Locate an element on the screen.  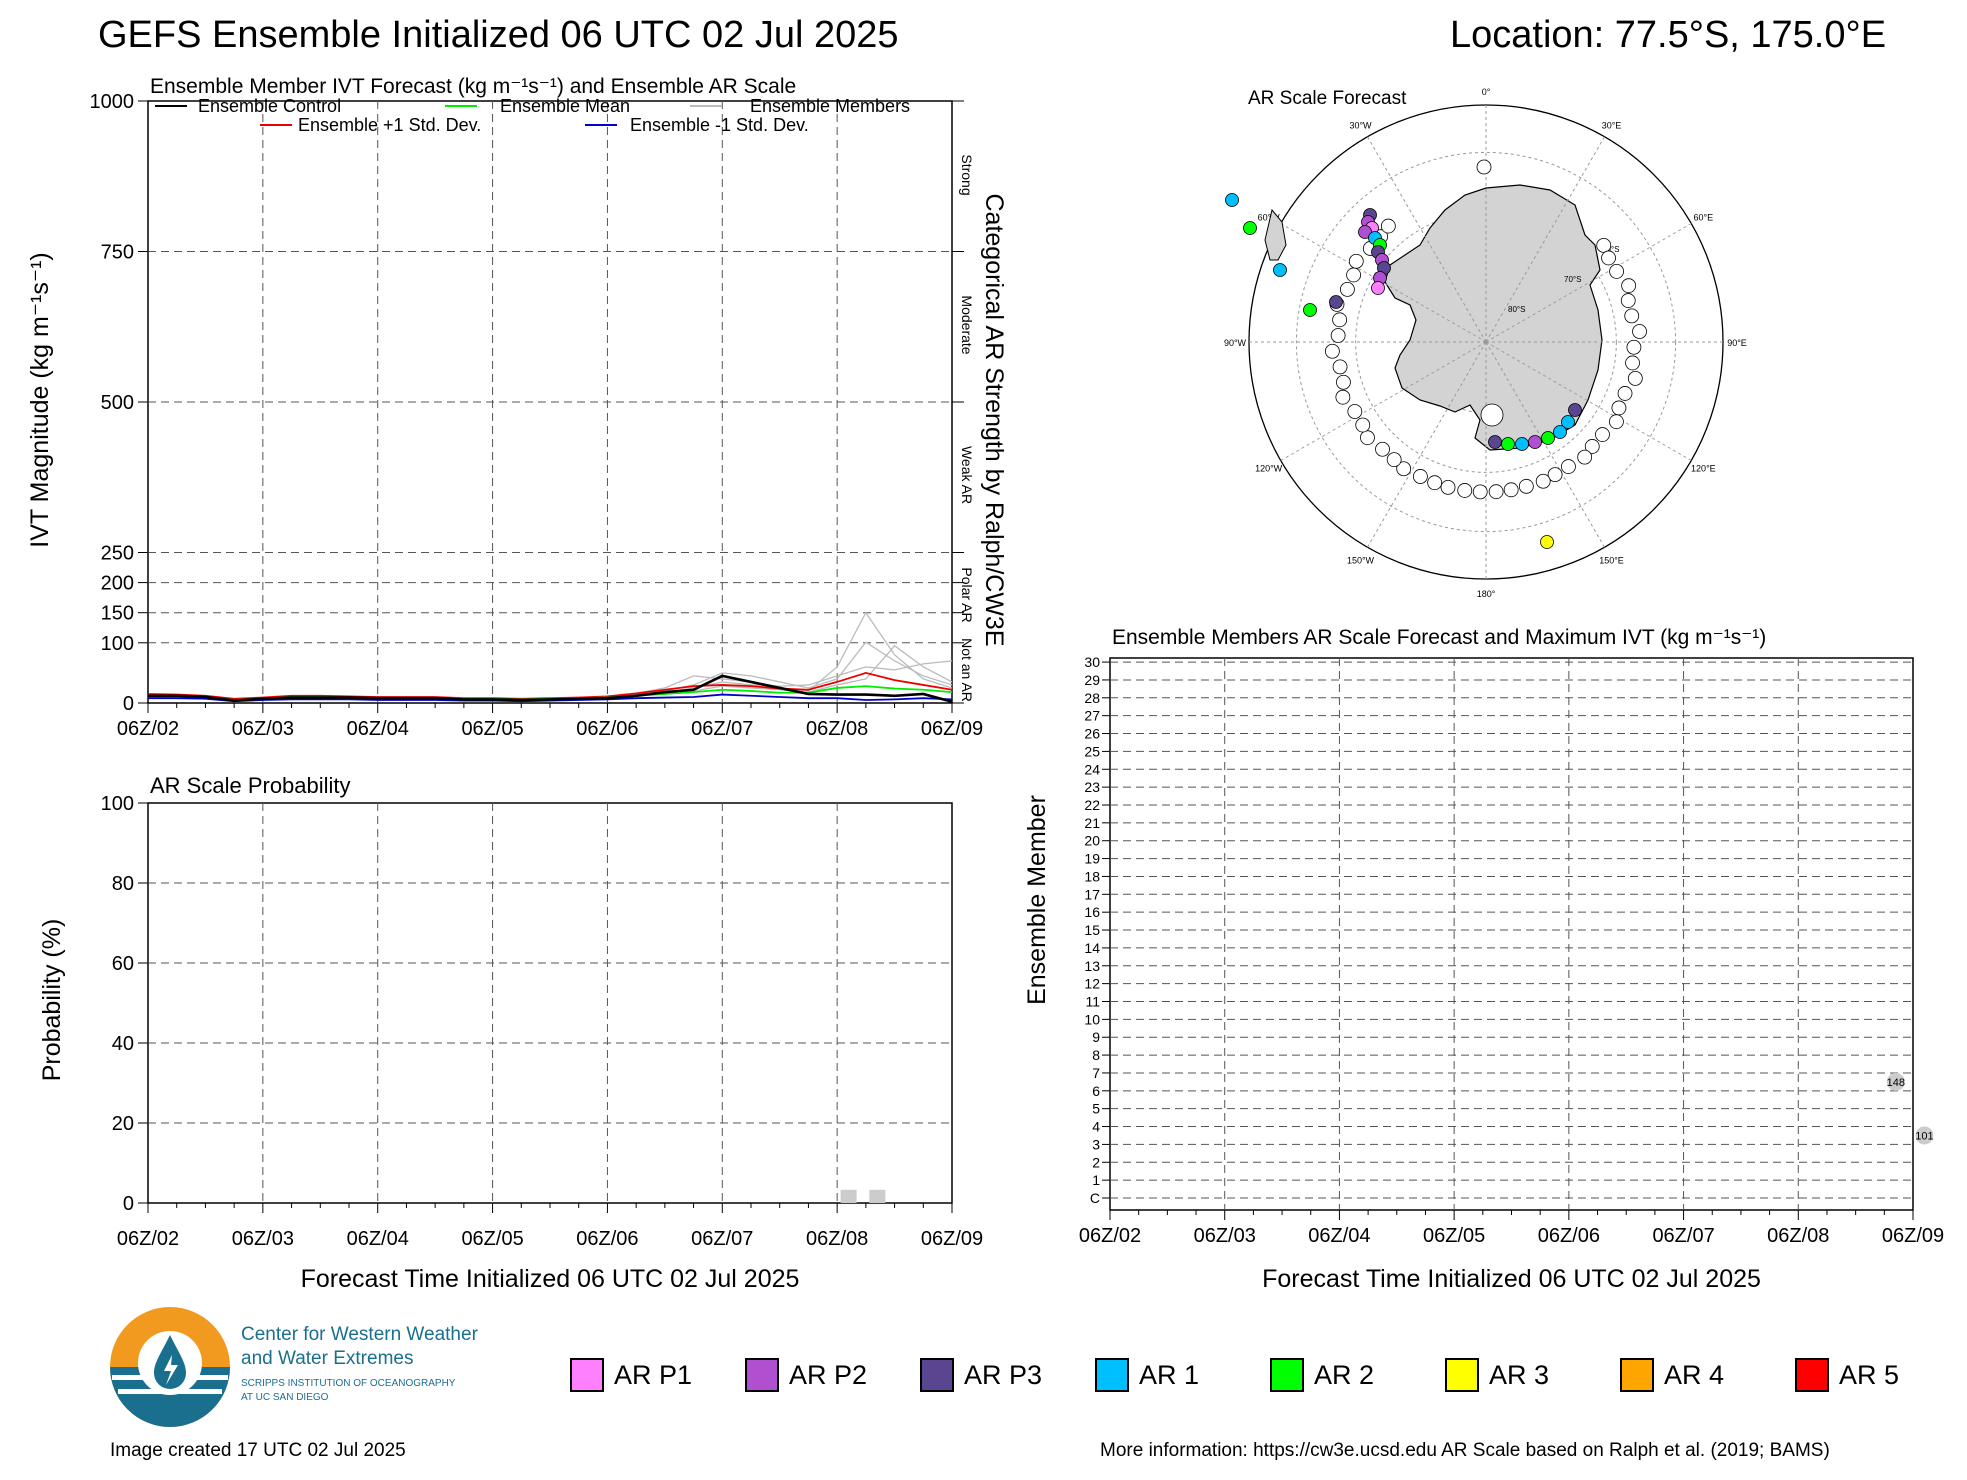
legend-mean-label: Ensemble Mean is located at coordinates (565, 106).